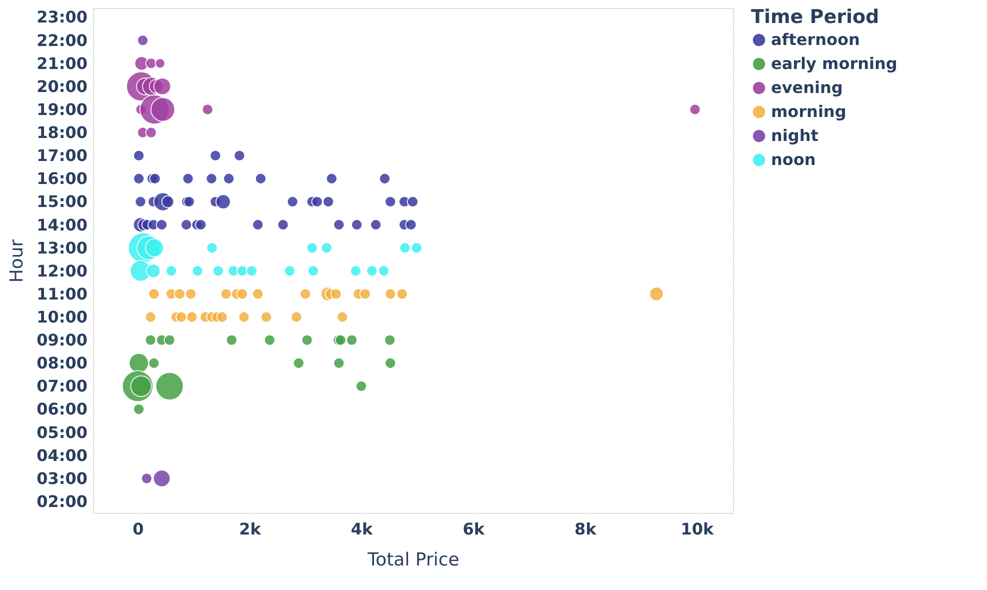  What do you see at coordinates (807, 87) in the screenshot?
I see `legend-label: evening` at bounding box center [807, 87].